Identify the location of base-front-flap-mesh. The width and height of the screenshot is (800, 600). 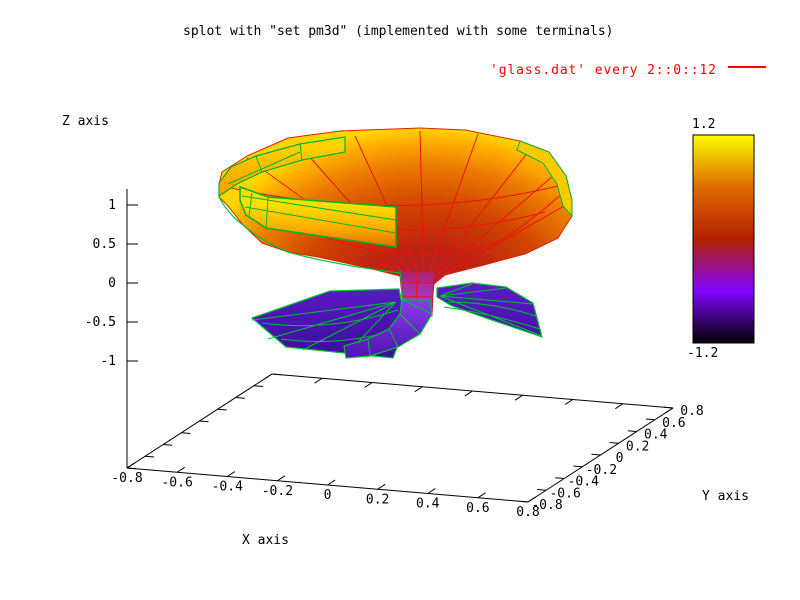
(400, 328).